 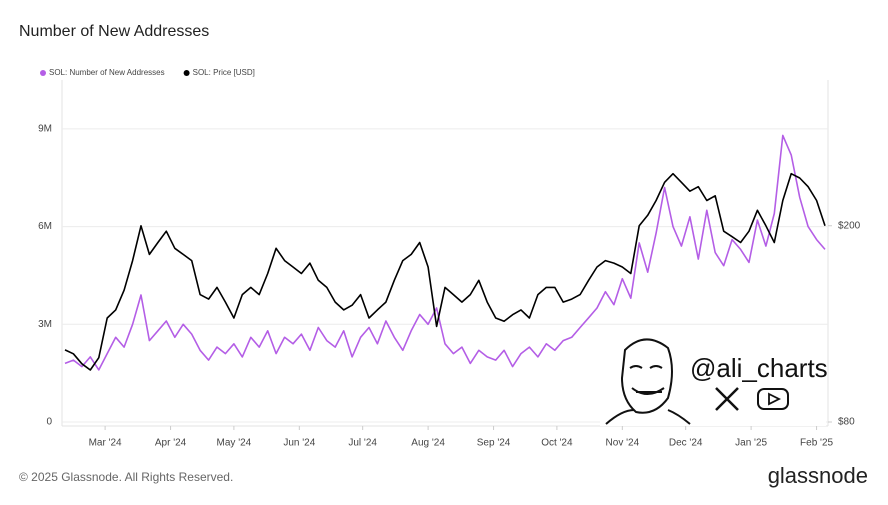 I want to click on y2-tick-label: $80, so click(x=846, y=422).